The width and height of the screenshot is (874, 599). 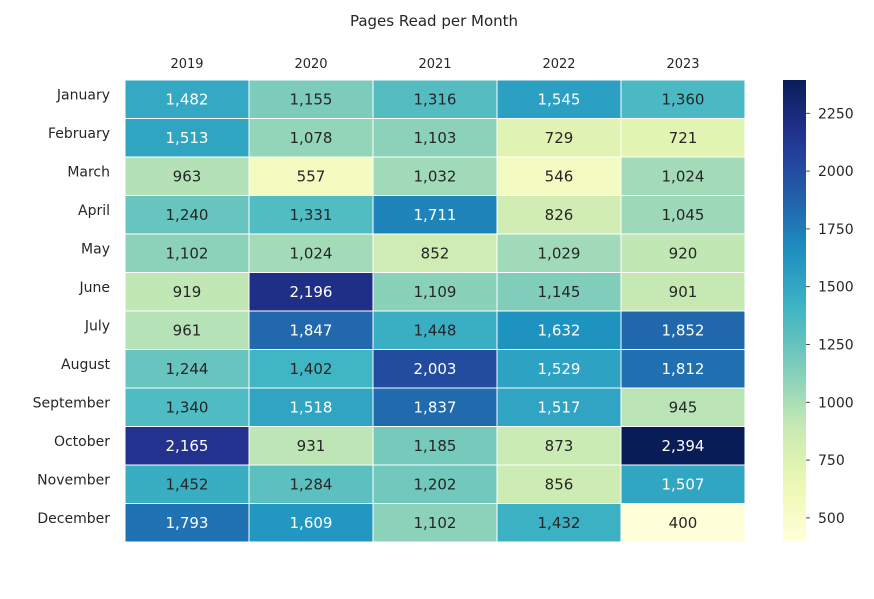 I want to click on x-tick-labels: 2019 2020 2021 2022 2023, so click(x=434, y=64).